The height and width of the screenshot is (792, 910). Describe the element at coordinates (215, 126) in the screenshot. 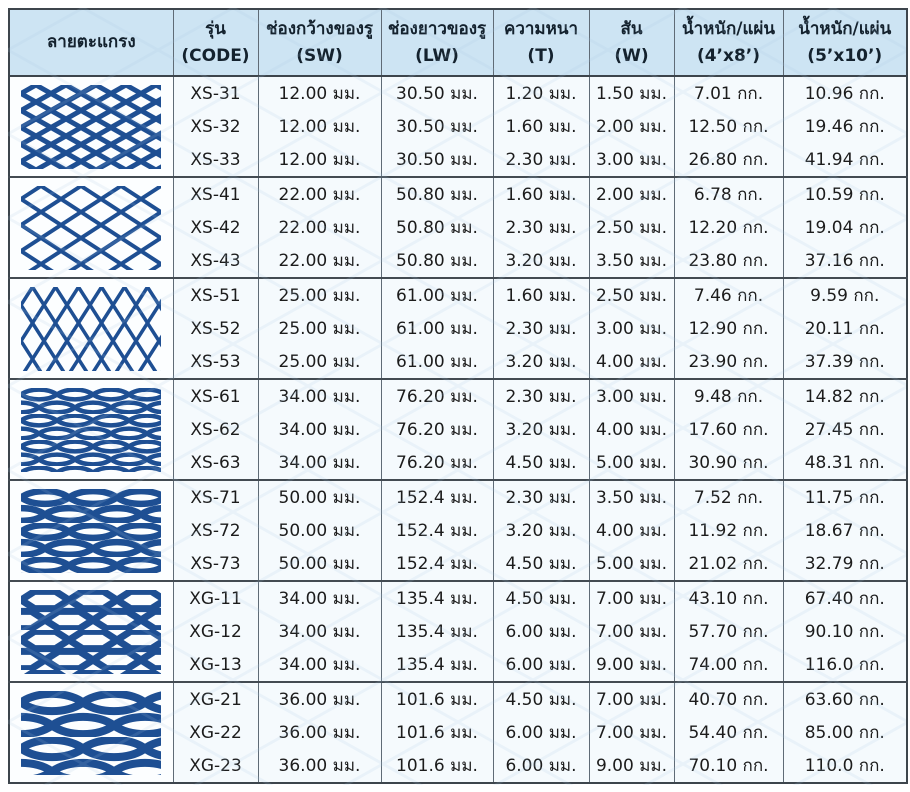

I see `code-cell: XS-32` at that location.